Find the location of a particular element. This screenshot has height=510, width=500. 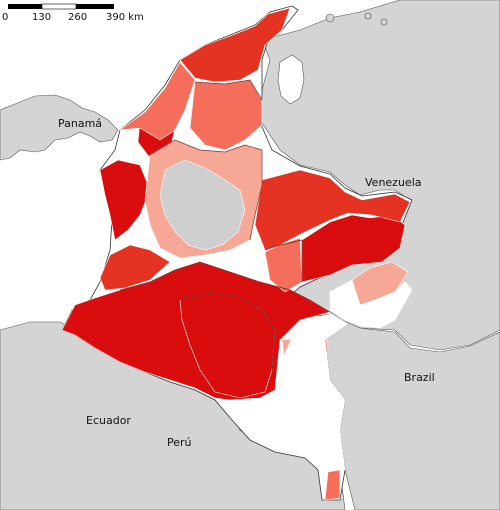

label-peru: Perú is located at coordinates (179, 442).